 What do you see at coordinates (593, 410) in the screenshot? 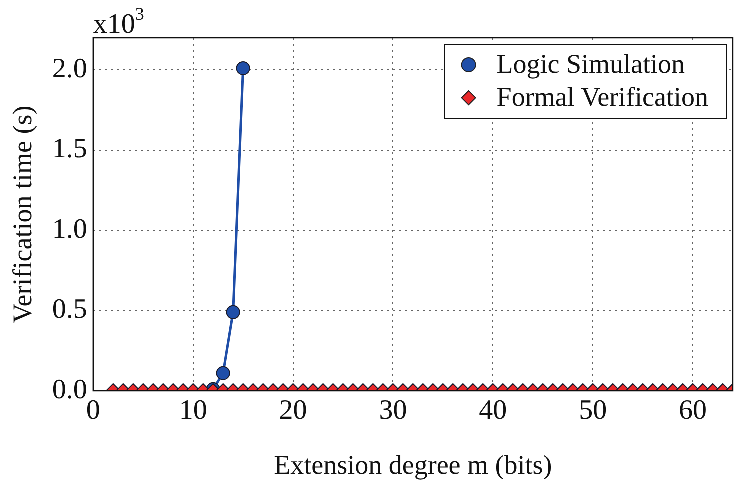
I see `x-tick-label: 50` at bounding box center [593, 410].